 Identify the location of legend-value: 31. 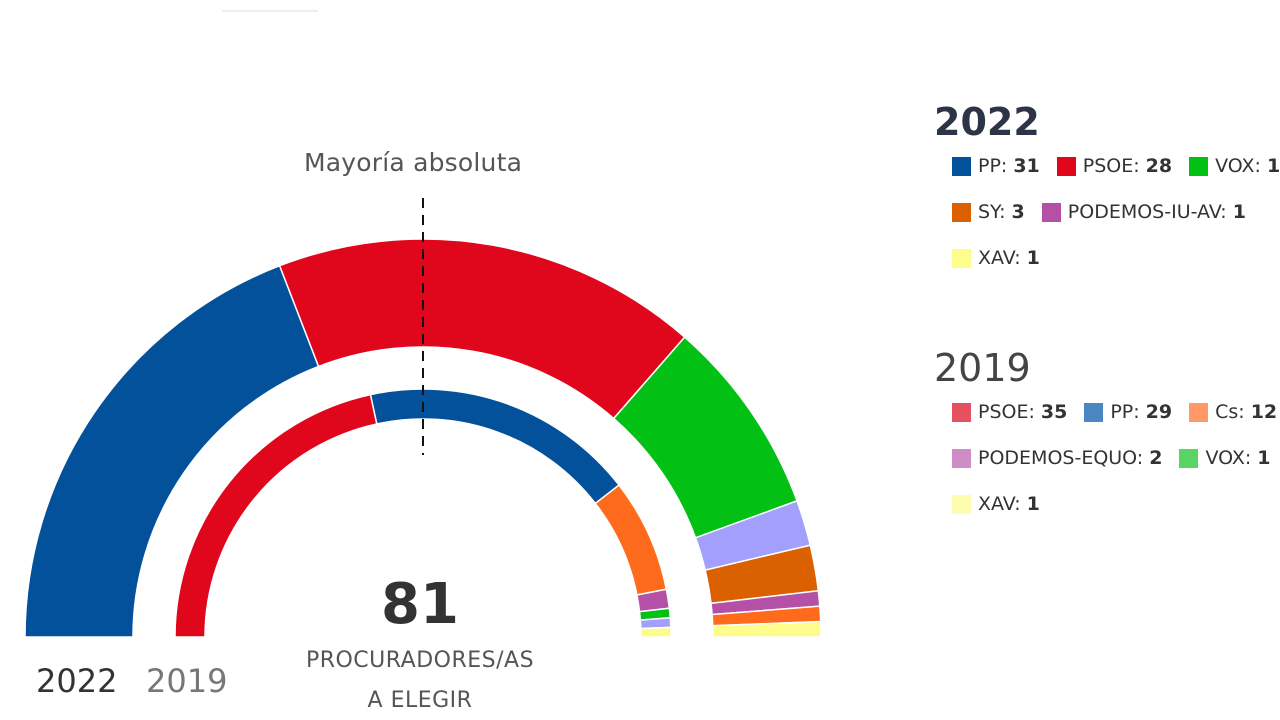
(1026, 166).